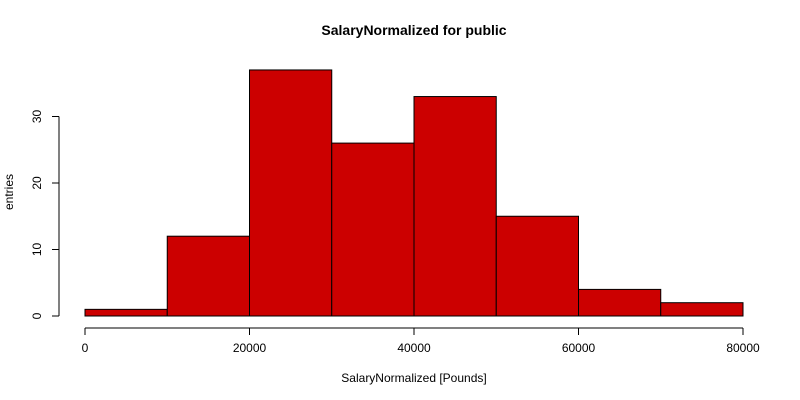 The width and height of the screenshot is (800, 400). Describe the element at coordinates (414, 348) in the screenshot. I see `x-tick-label-2: 40000` at that location.